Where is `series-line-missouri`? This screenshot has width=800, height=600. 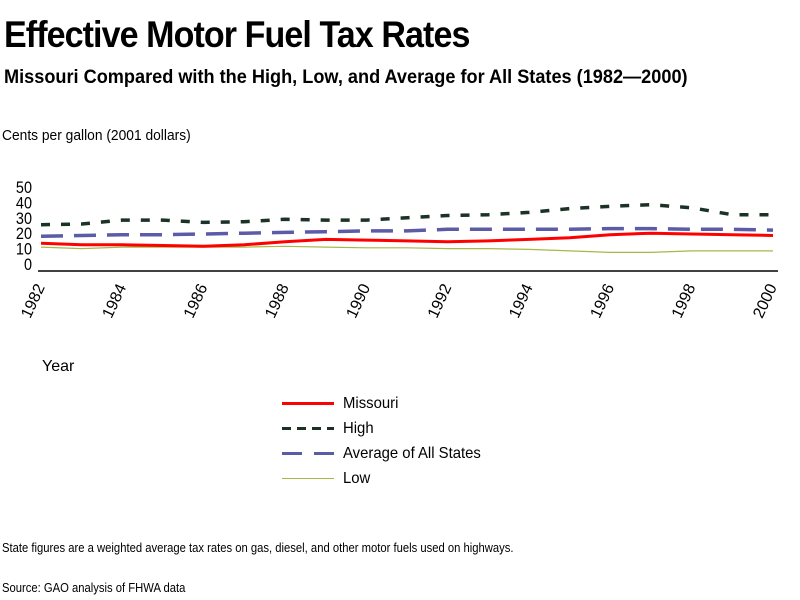 series-line-missouri is located at coordinates (407, 239).